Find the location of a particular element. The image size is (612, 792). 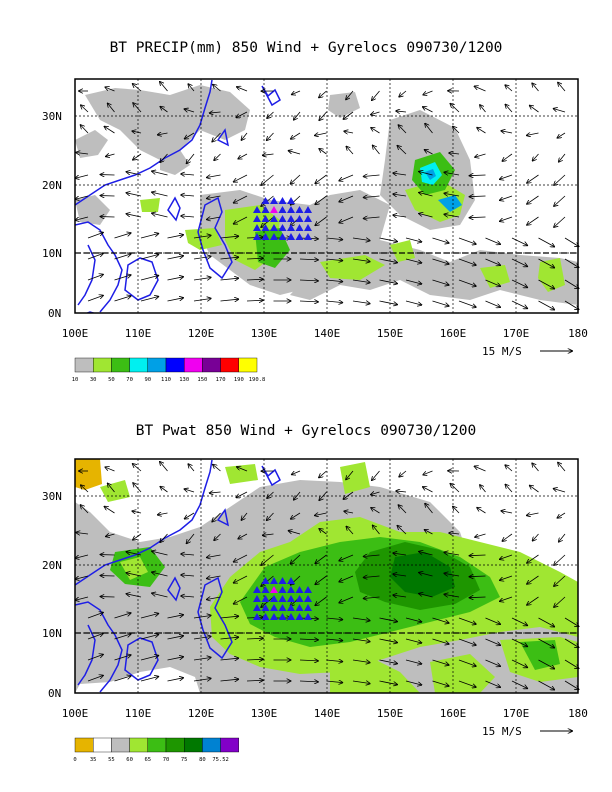

colorbar-label: 75.52 is located at coordinates (220, 760).